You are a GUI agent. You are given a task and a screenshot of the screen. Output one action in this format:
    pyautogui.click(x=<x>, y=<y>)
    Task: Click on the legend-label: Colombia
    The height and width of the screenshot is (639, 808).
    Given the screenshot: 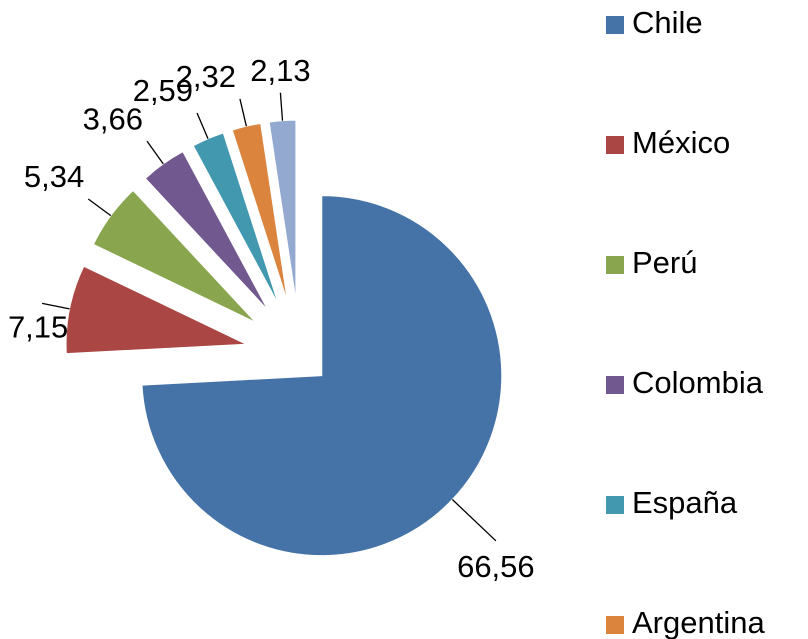 What is the action you would take?
    pyautogui.click(x=698, y=382)
    